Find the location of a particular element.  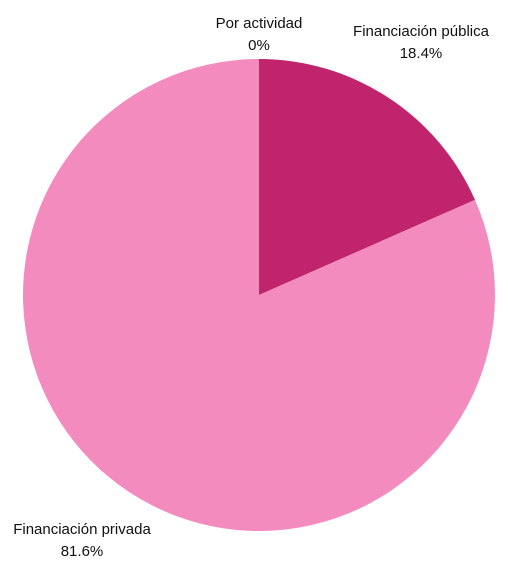

slice-label-por-actividad-value: 0% is located at coordinates (259, 45).